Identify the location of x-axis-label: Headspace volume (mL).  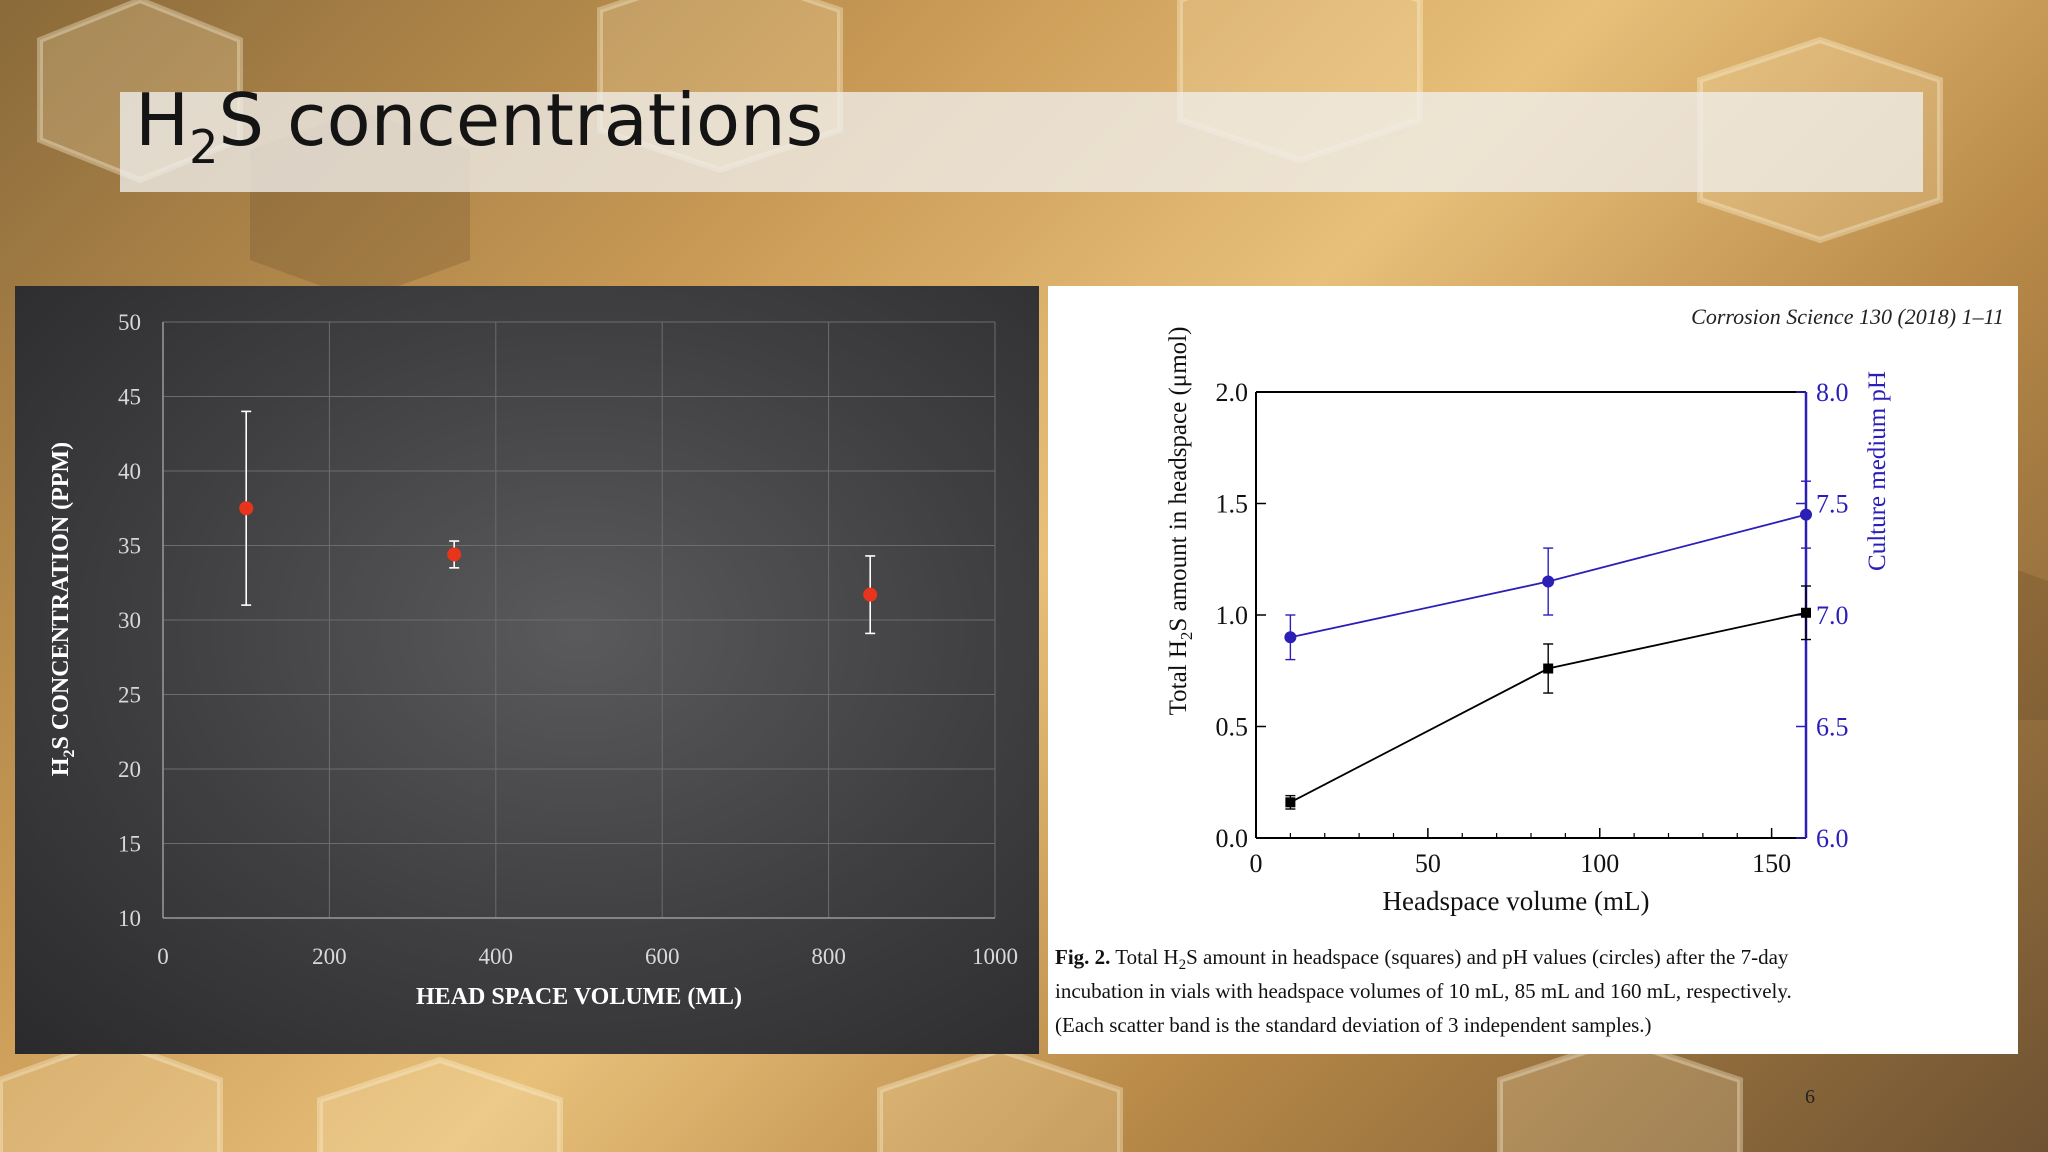
(1516, 901).